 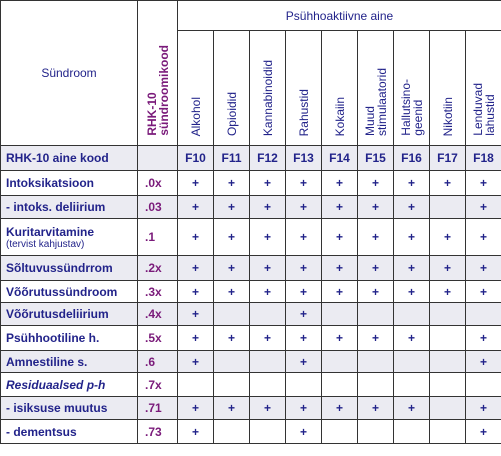 I want to click on syndrome-row: Intoksikatsioon .0x + + + + + + + + +, so click(x=250, y=183).